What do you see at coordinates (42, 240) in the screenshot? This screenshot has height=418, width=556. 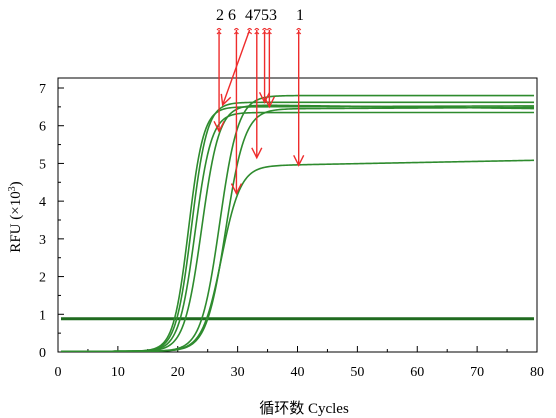 I see `y-tick-label: 3` at bounding box center [42, 240].